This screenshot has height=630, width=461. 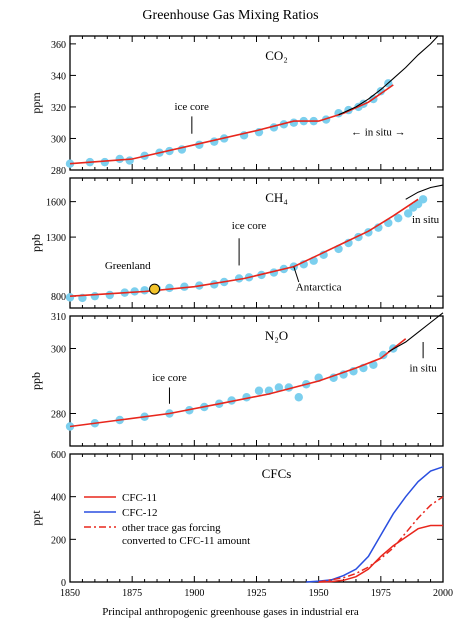 I want to click on panel-4-x-tick-label: 1975, so click(x=381, y=593).